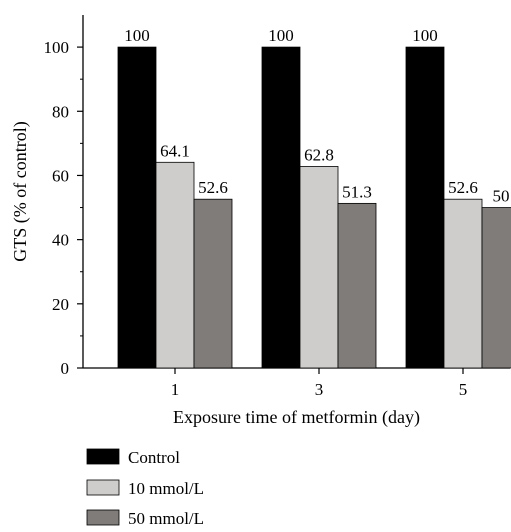  I want to click on bar-value-label: 51.3, so click(357, 191).